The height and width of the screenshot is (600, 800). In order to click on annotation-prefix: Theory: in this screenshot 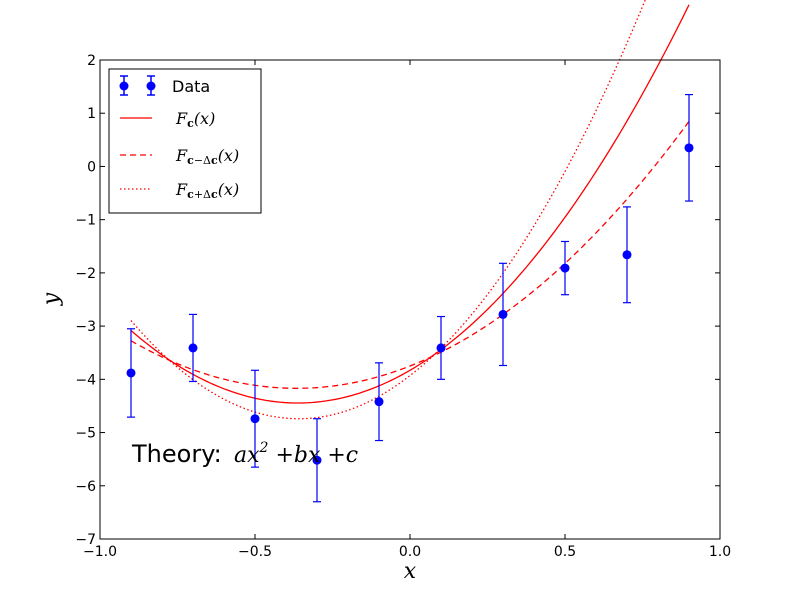, I will do `click(176, 454)`.